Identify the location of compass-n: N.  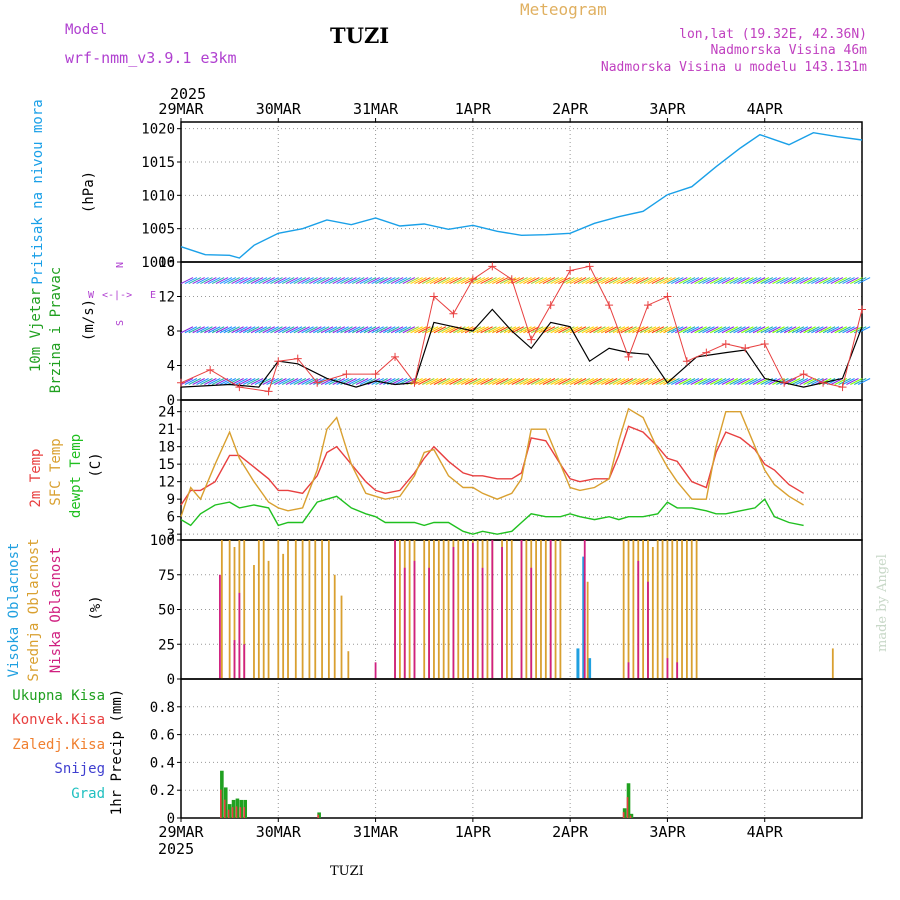
(120, 265).